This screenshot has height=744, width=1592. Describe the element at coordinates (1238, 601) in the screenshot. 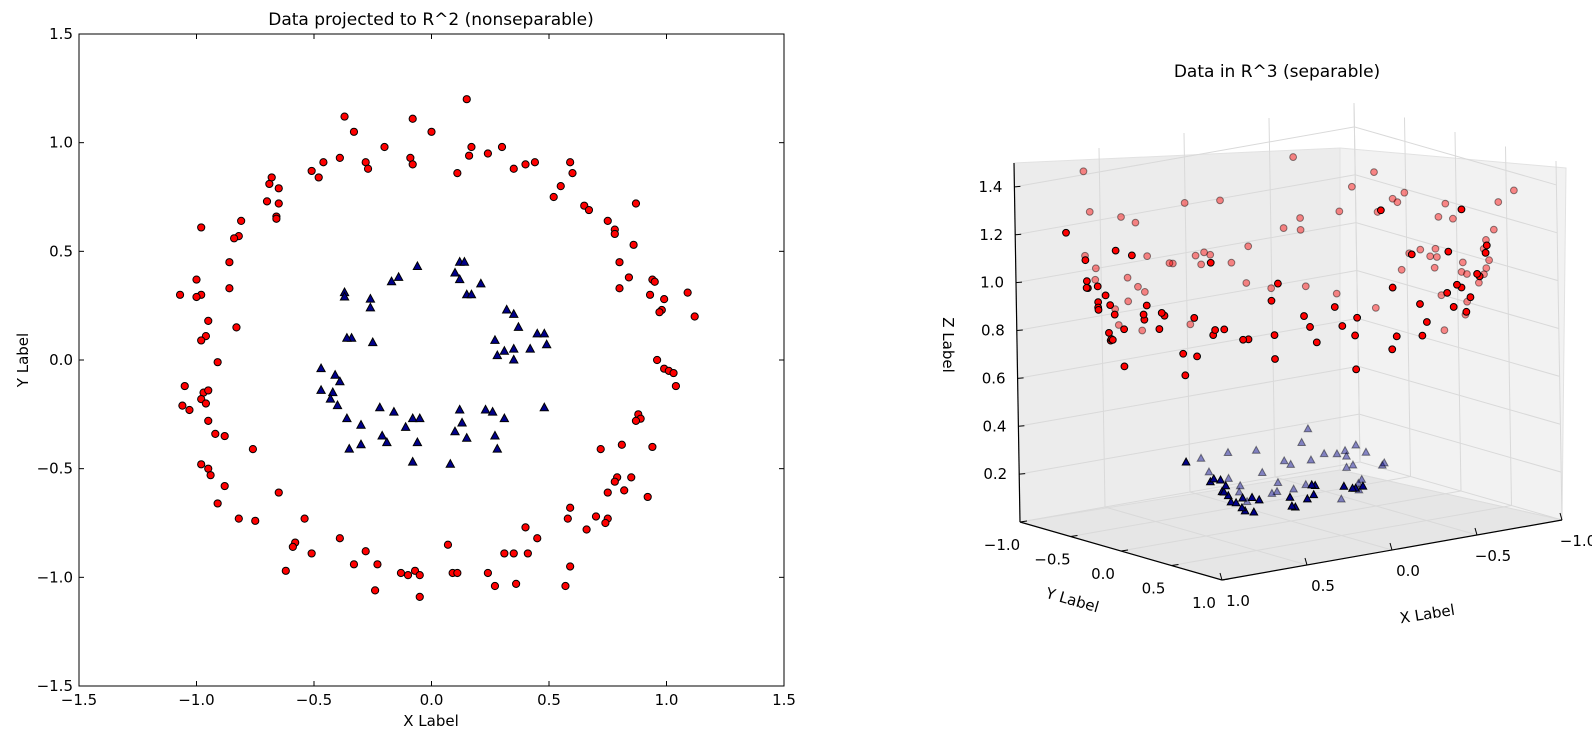

I see `x3-tick-label: 1.0` at that location.